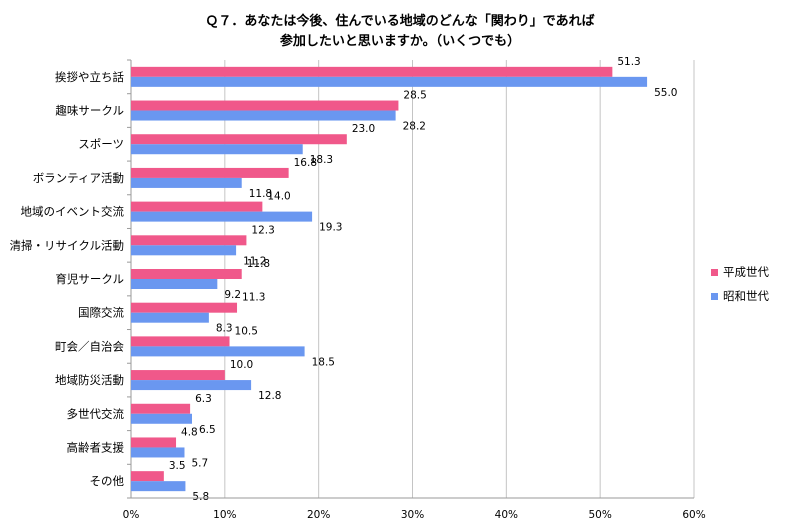  What do you see at coordinates (305, 163) in the screenshot?
I see `data-label: 16.8` at bounding box center [305, 163].